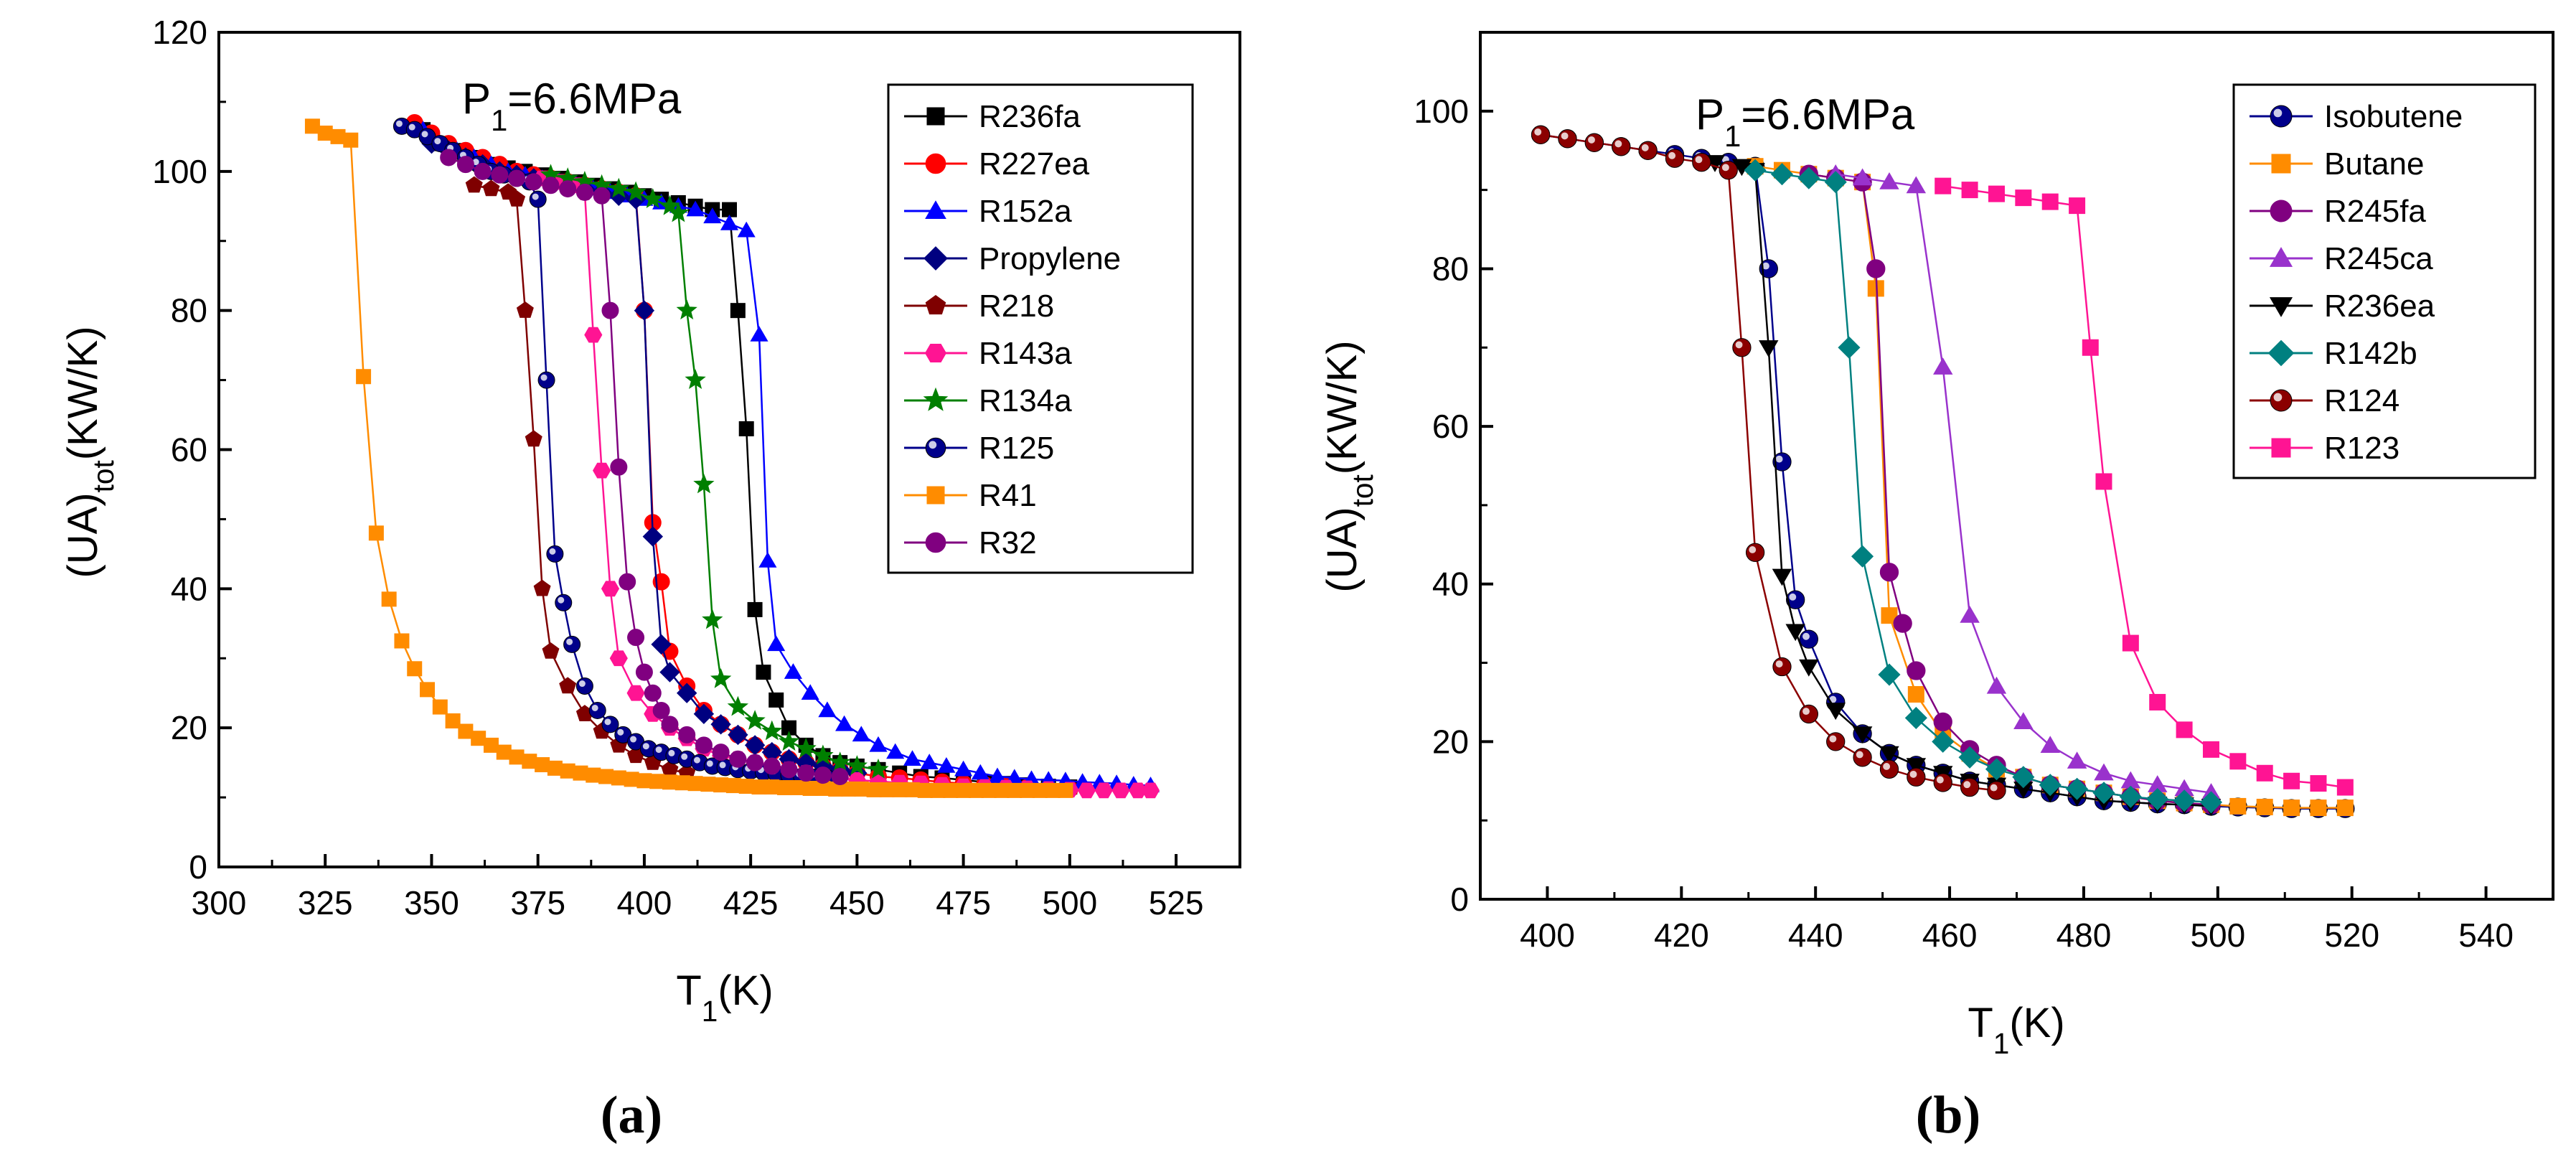  I want to click on y-tick-label: 80, so click(1450, 268).